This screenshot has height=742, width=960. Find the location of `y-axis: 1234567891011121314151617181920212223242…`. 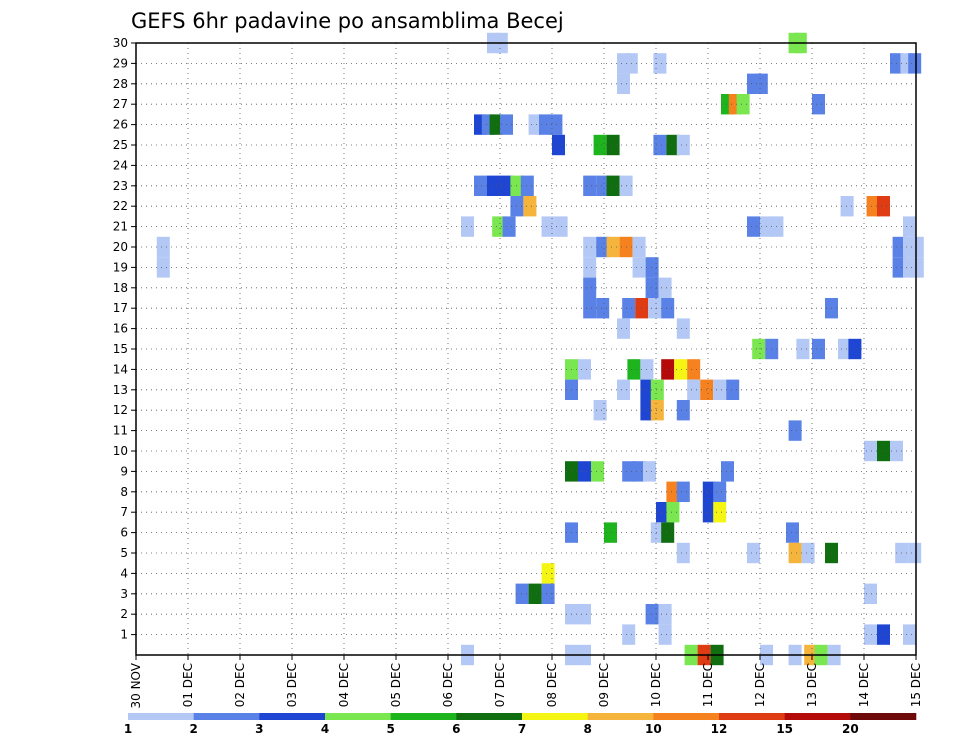

y-axis: 1234567891011121314151617181920212223242… is located at coordinates (124, 339).